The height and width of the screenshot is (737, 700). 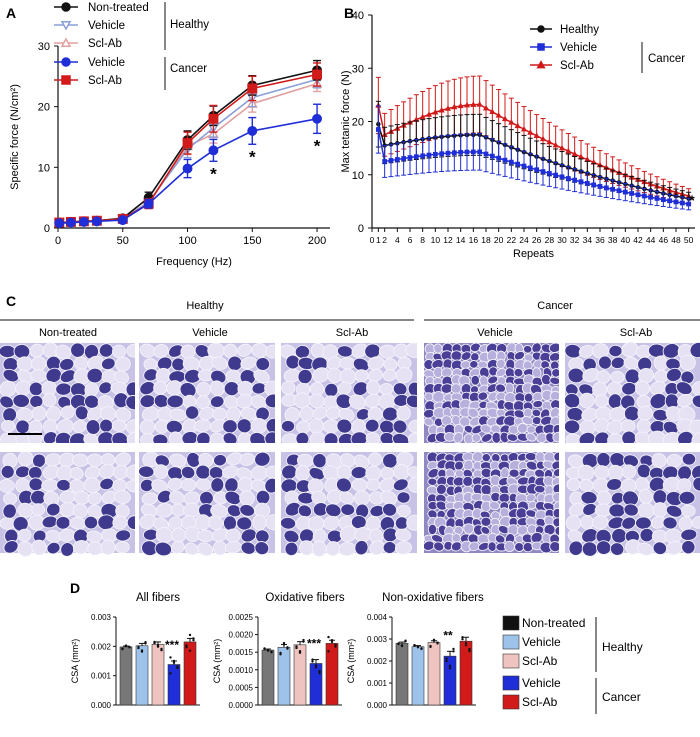 What do you see at coordinates (118, 8) in the screenshot?
I see `a-legend-label: Non-treated` at bounding box center [118, 8].